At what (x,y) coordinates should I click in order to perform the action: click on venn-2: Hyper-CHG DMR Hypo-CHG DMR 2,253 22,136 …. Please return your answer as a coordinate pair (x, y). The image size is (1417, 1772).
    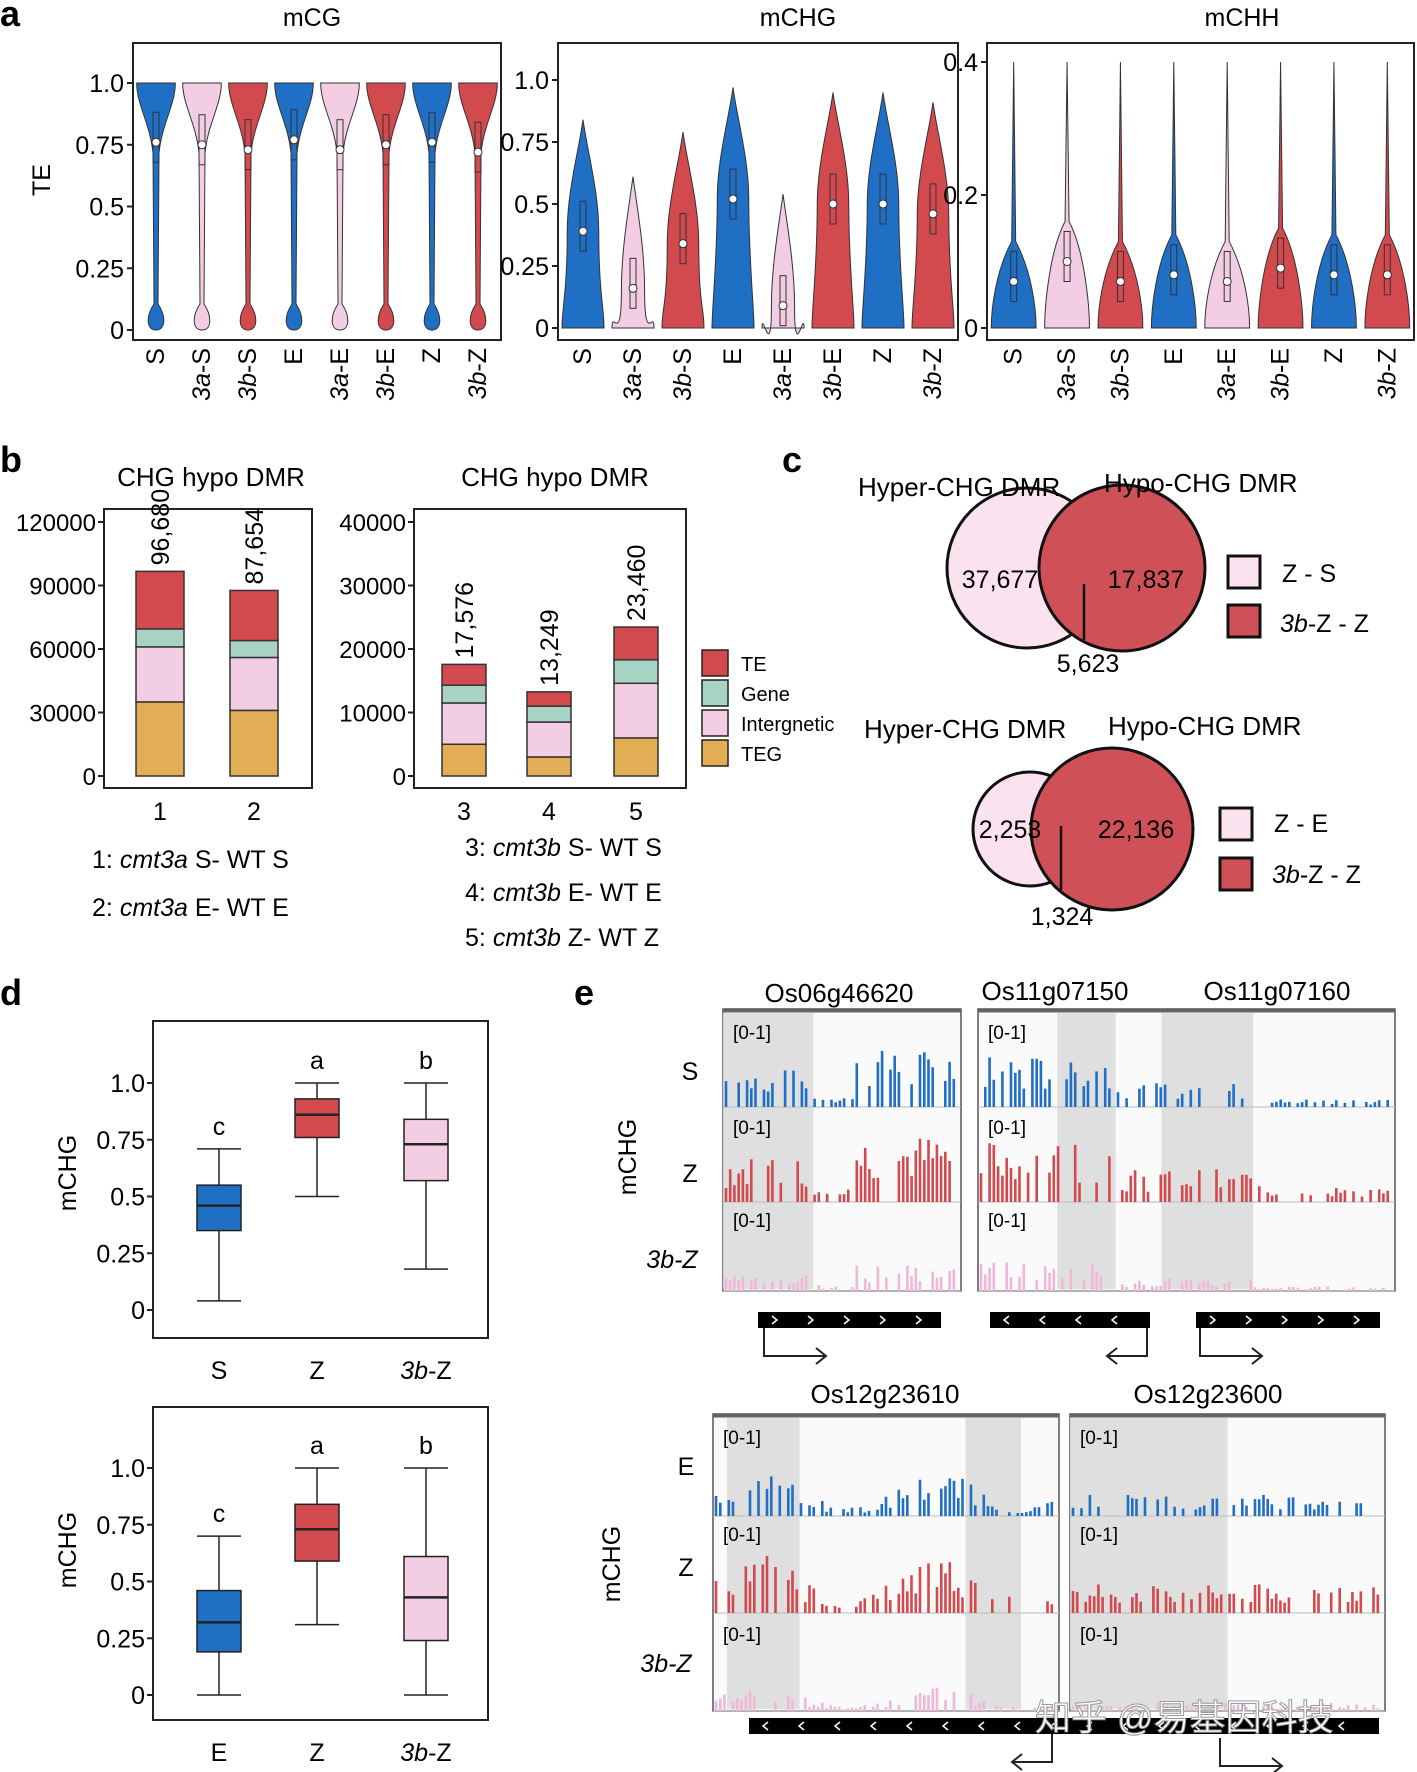
    Looking at the image, I should click on (1112, 821).